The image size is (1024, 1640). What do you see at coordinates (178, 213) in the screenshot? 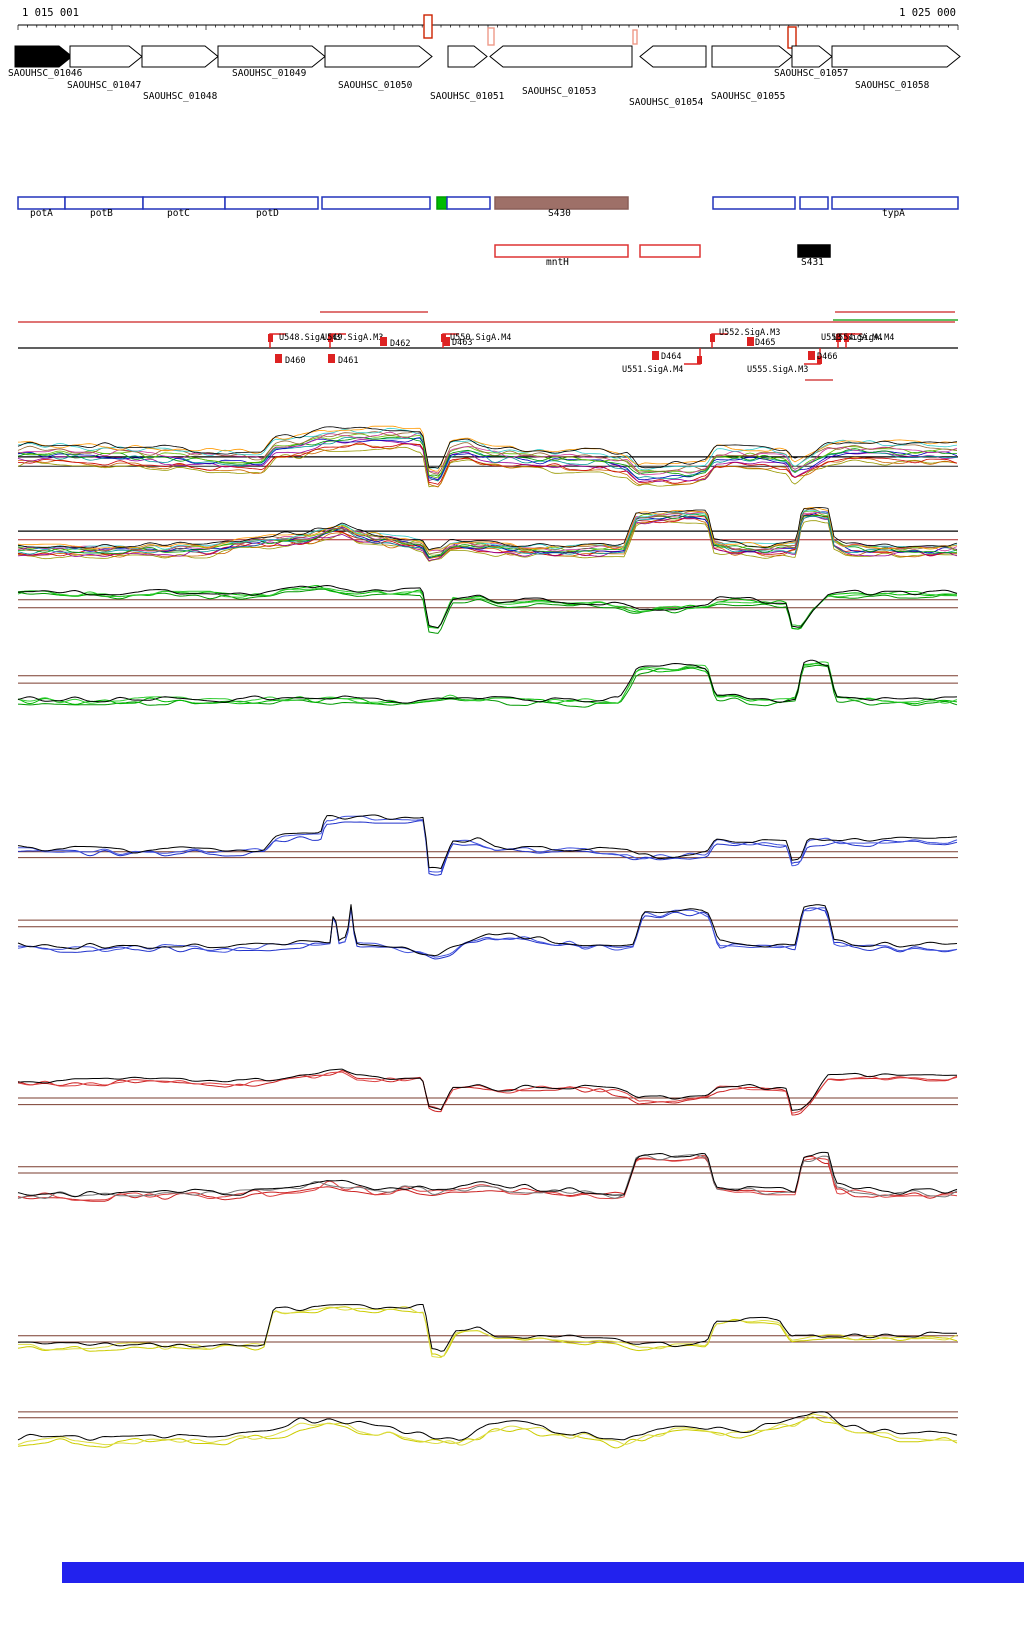
I see `feature-label: potC` at bounding box center [178, 213].